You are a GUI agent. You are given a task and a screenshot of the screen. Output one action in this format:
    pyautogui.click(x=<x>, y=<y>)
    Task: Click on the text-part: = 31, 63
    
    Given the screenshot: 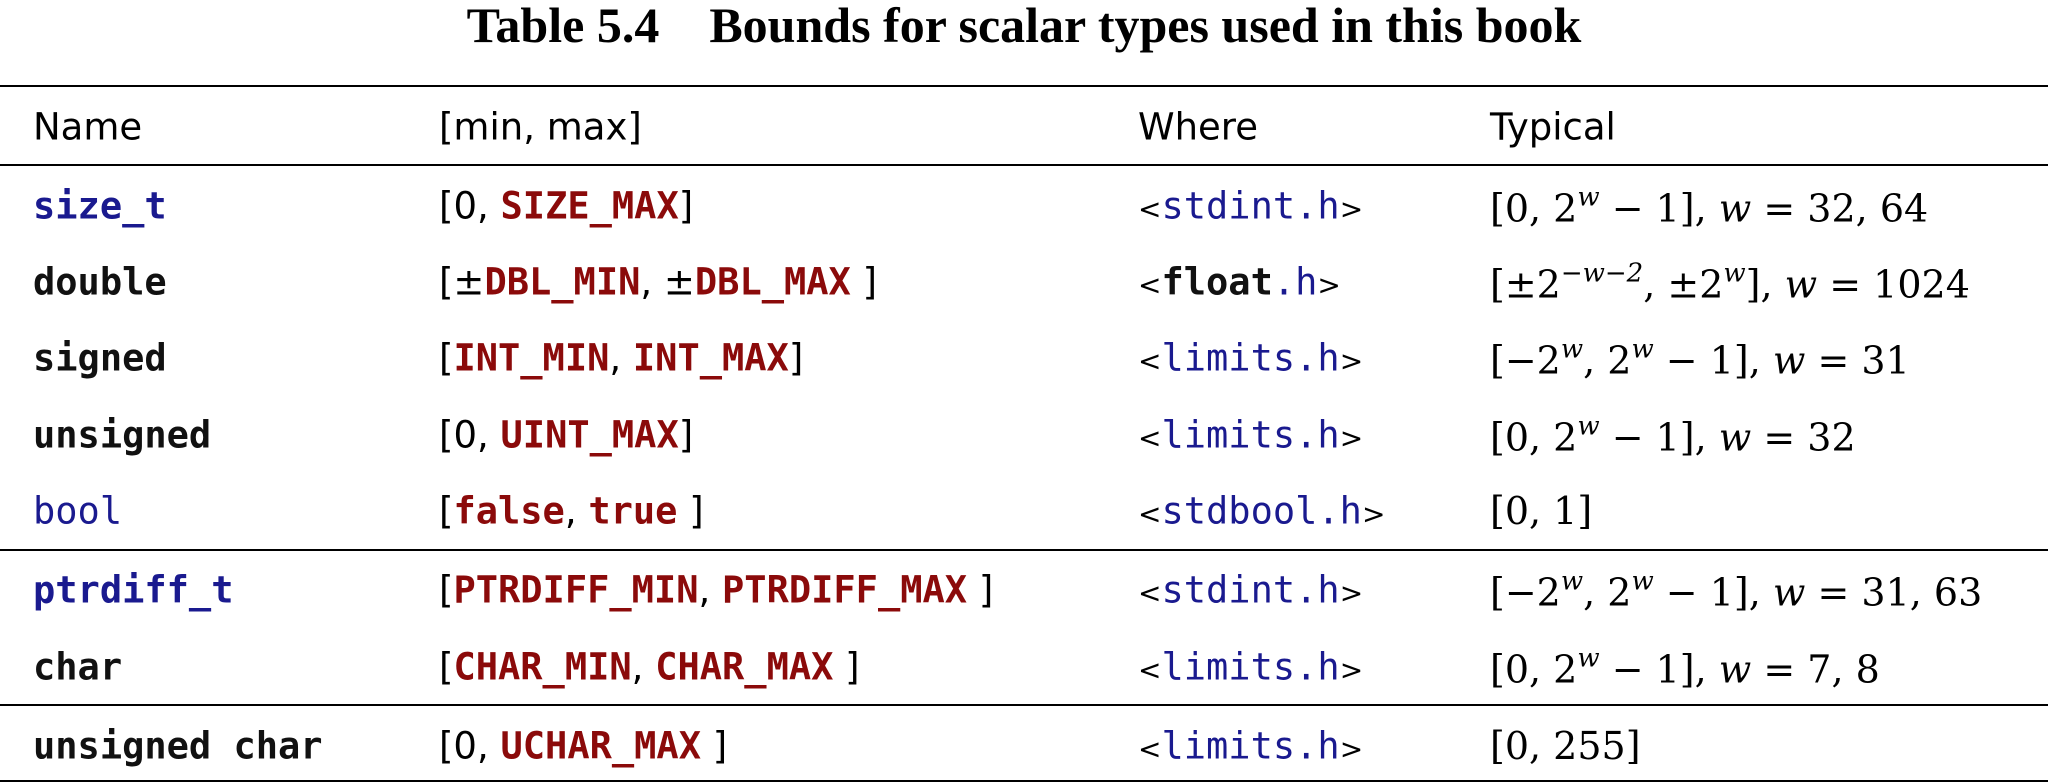 What is the action you would take?
    pyautogui.click(x=1894, y=592)
    